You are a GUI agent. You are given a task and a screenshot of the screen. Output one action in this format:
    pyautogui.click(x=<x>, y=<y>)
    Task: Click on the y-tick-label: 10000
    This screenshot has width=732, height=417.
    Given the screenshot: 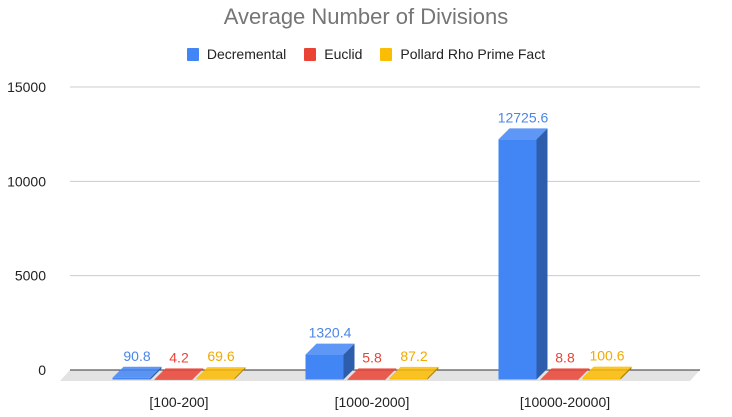 What is the action you would take?
    pyautogui.click(x=26, y=181)
    